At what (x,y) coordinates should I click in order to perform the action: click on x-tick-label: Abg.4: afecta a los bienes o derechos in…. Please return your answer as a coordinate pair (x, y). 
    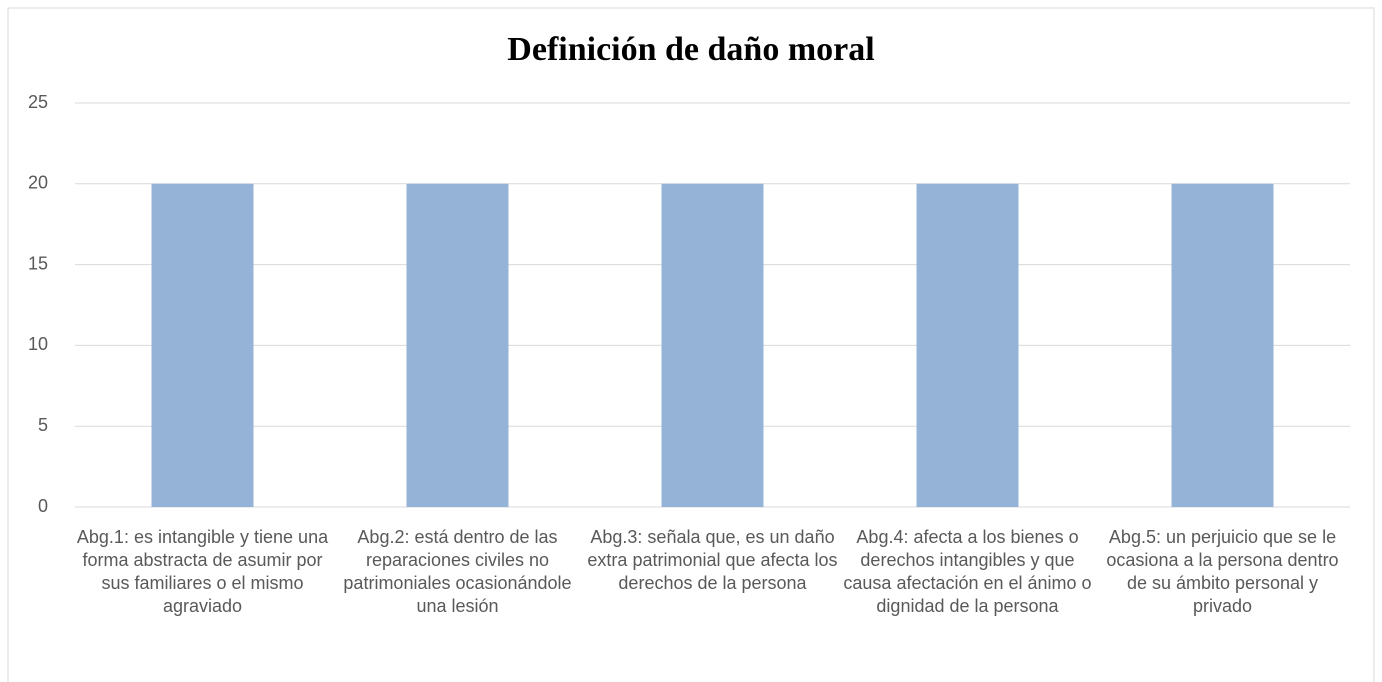
    Looking at the image, I should click on (967, 571).